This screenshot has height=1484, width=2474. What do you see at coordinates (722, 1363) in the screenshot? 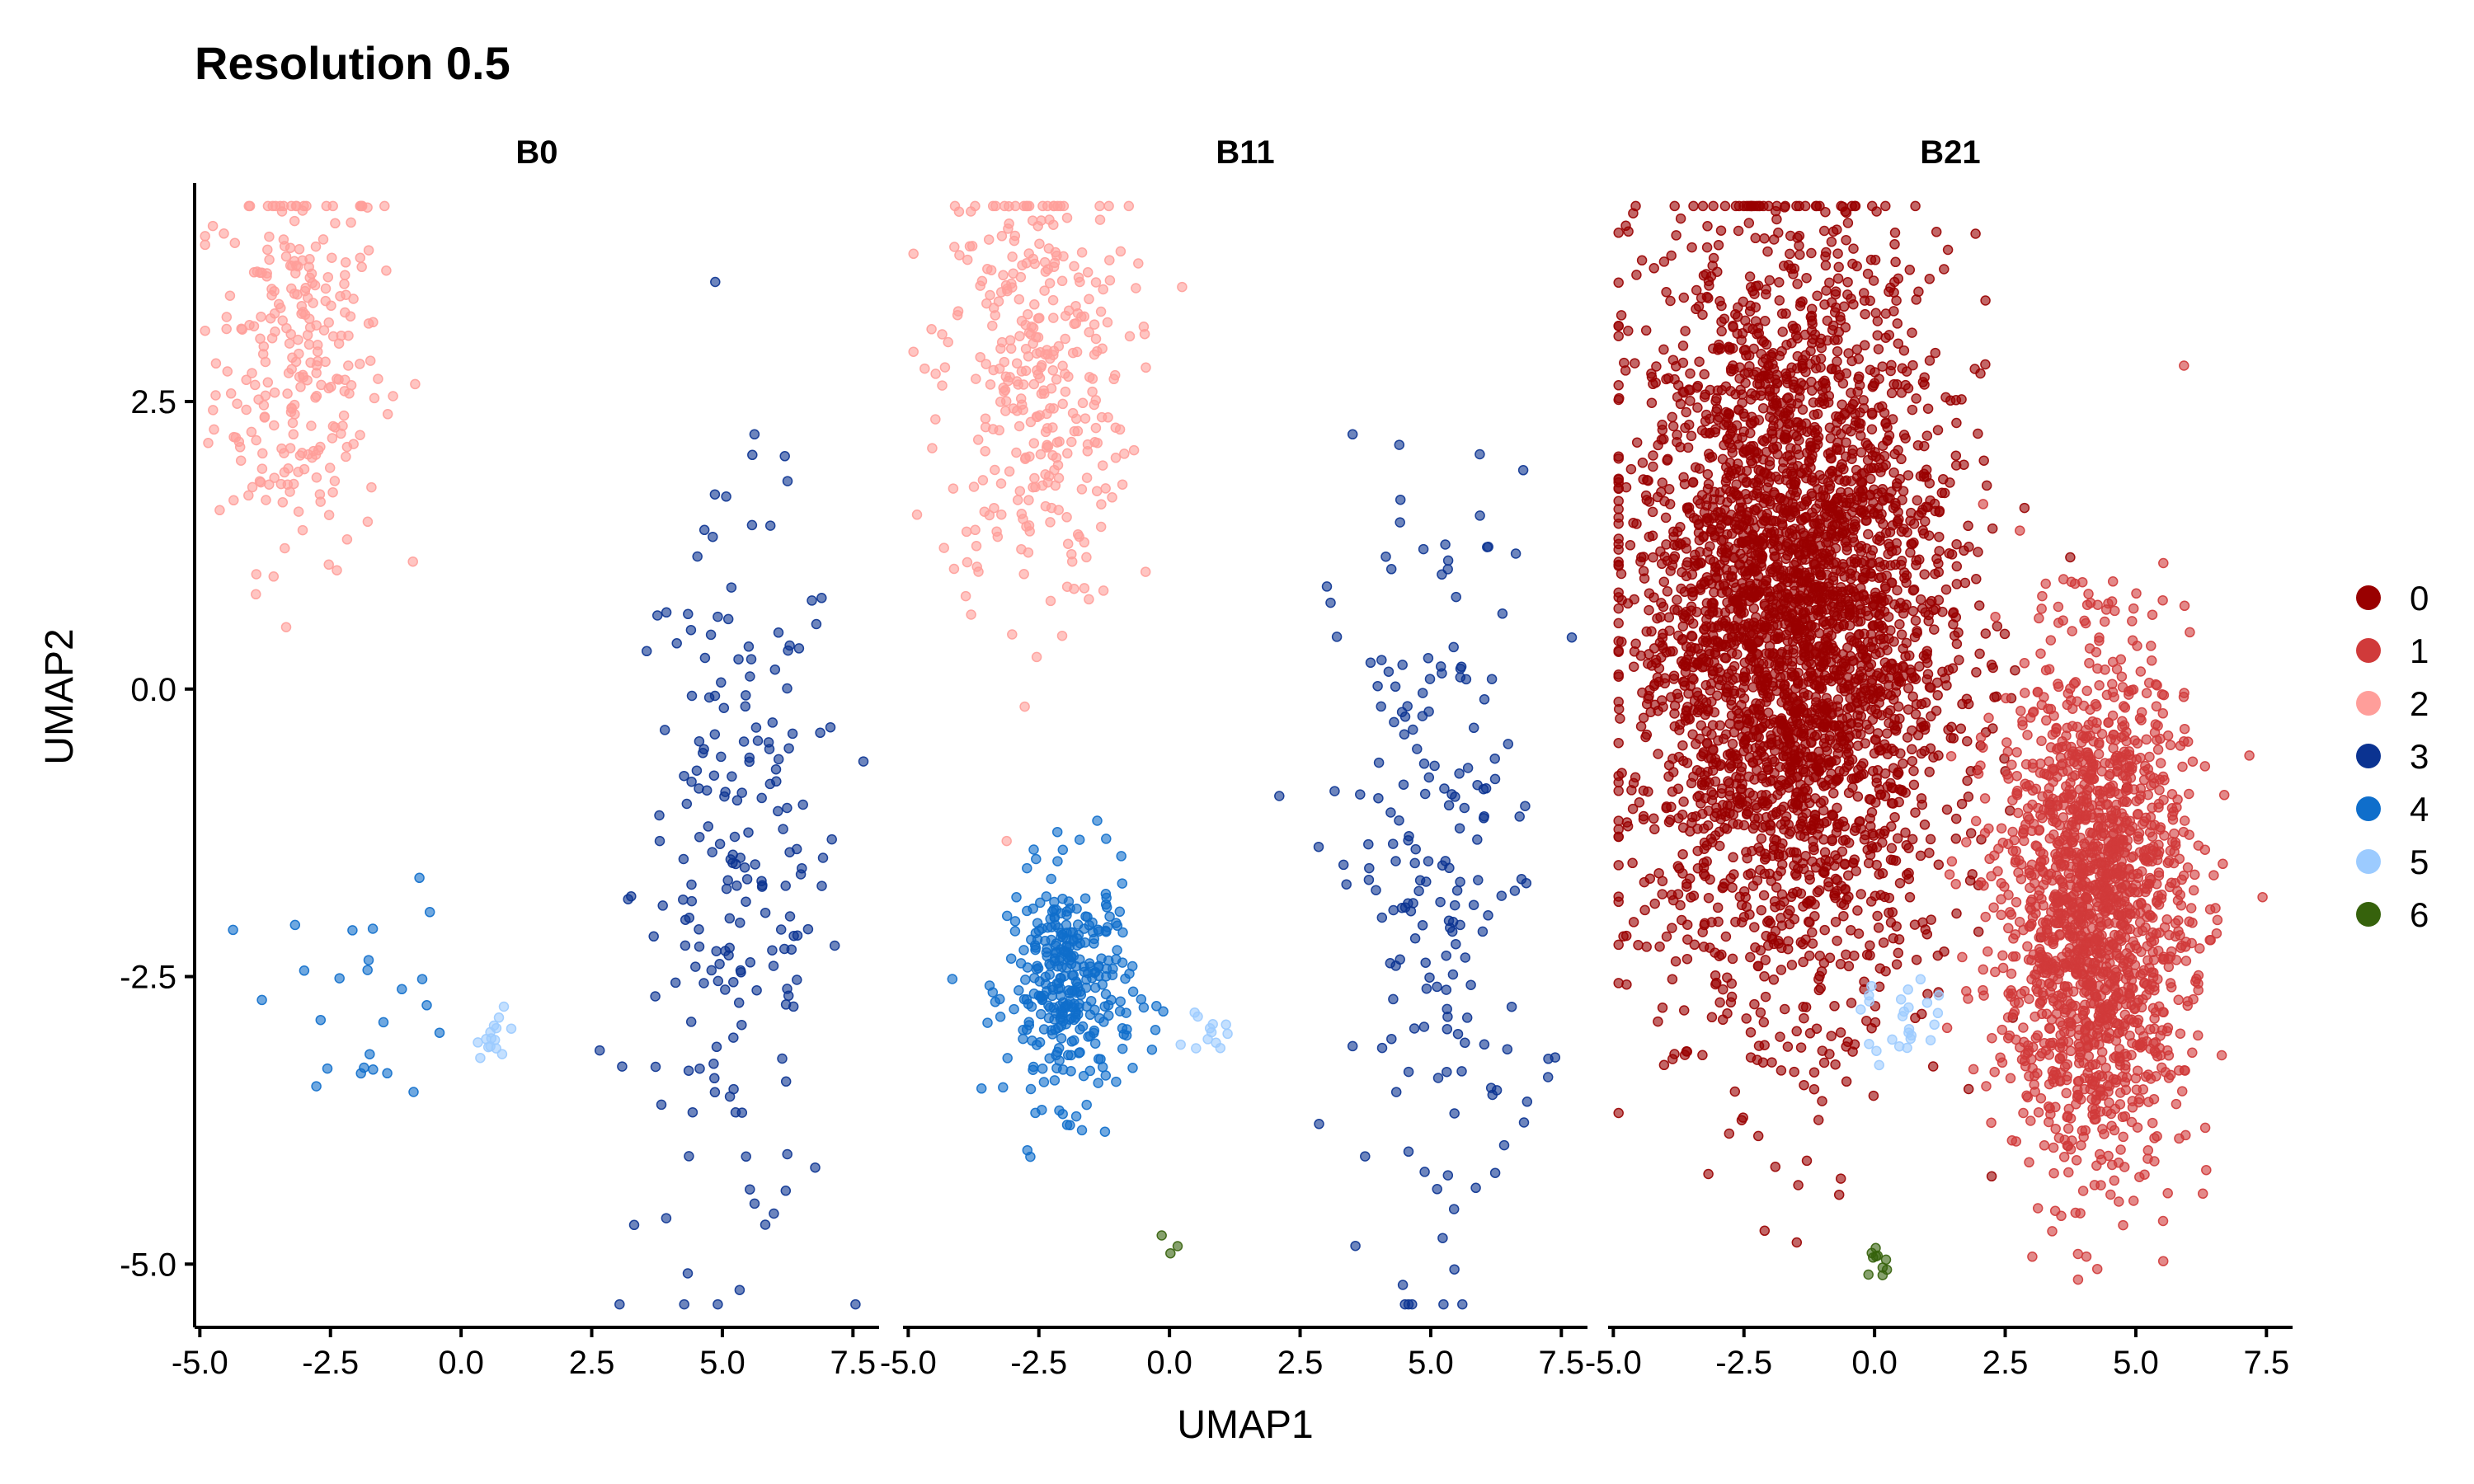
I see `x-tick-label: 5.0` at bounding box center [722, 1363].